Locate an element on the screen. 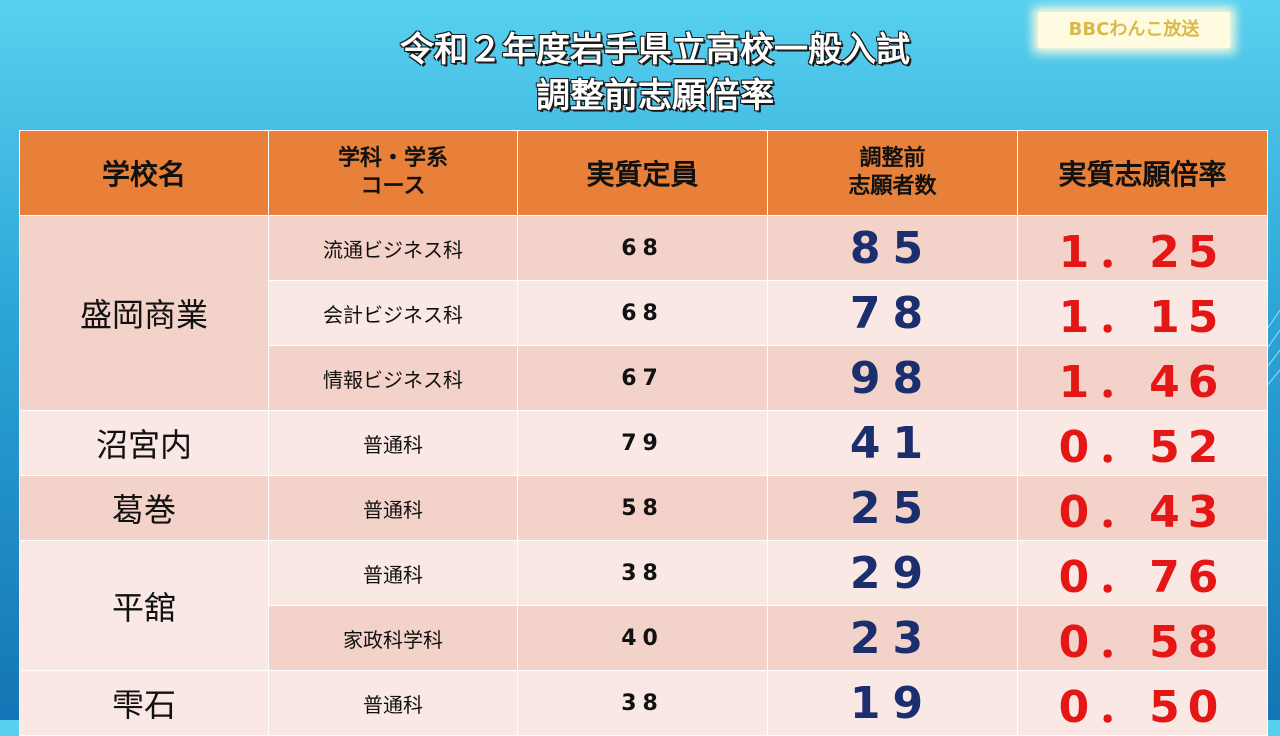 This screenshot has width=1280, height=736. capacity-value: 79 is located at coordinates (642, 443).